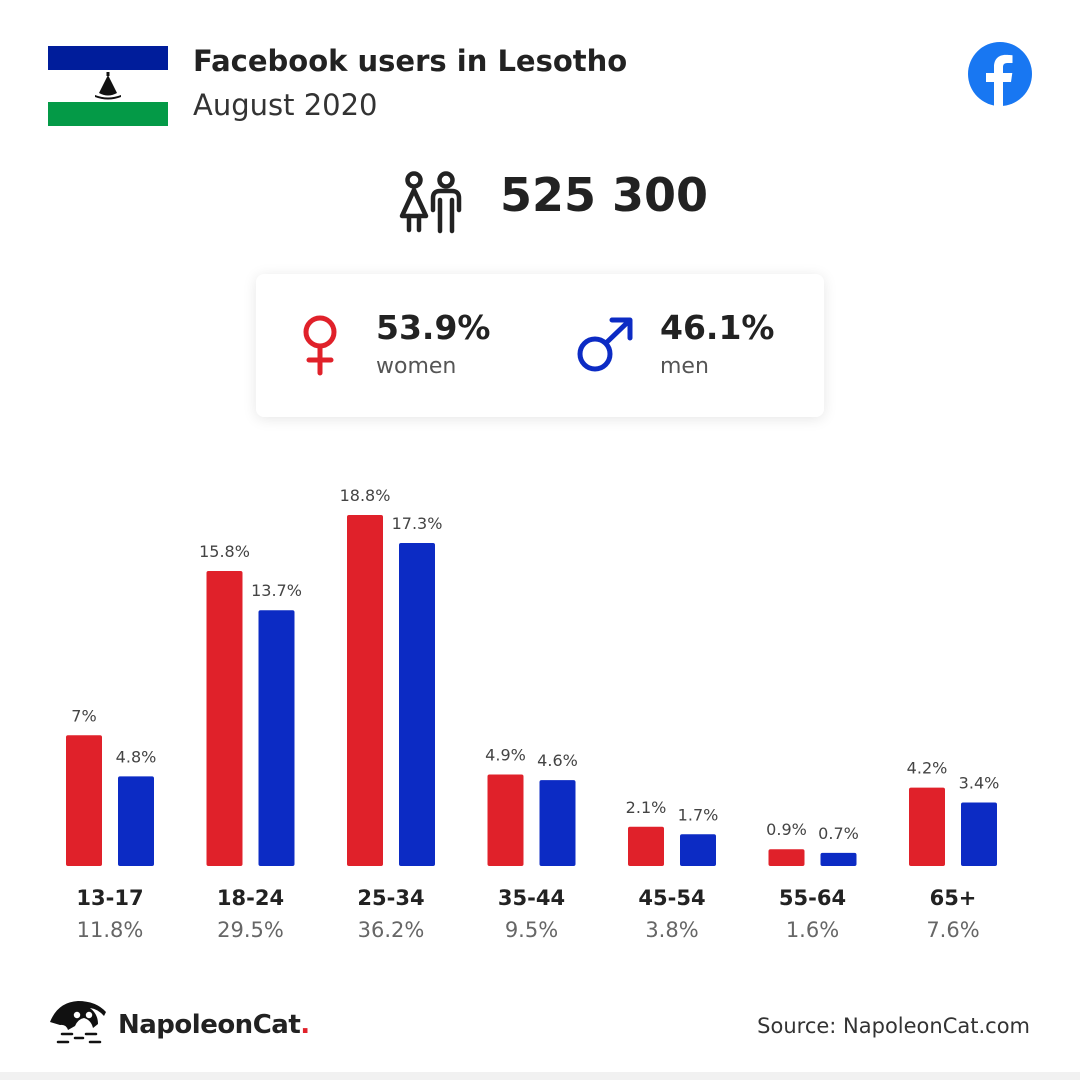  Describe the element at coordinates (365, 495) in the screenshot. I see `data-label-25-34-series-0: 18.8%` at that location.